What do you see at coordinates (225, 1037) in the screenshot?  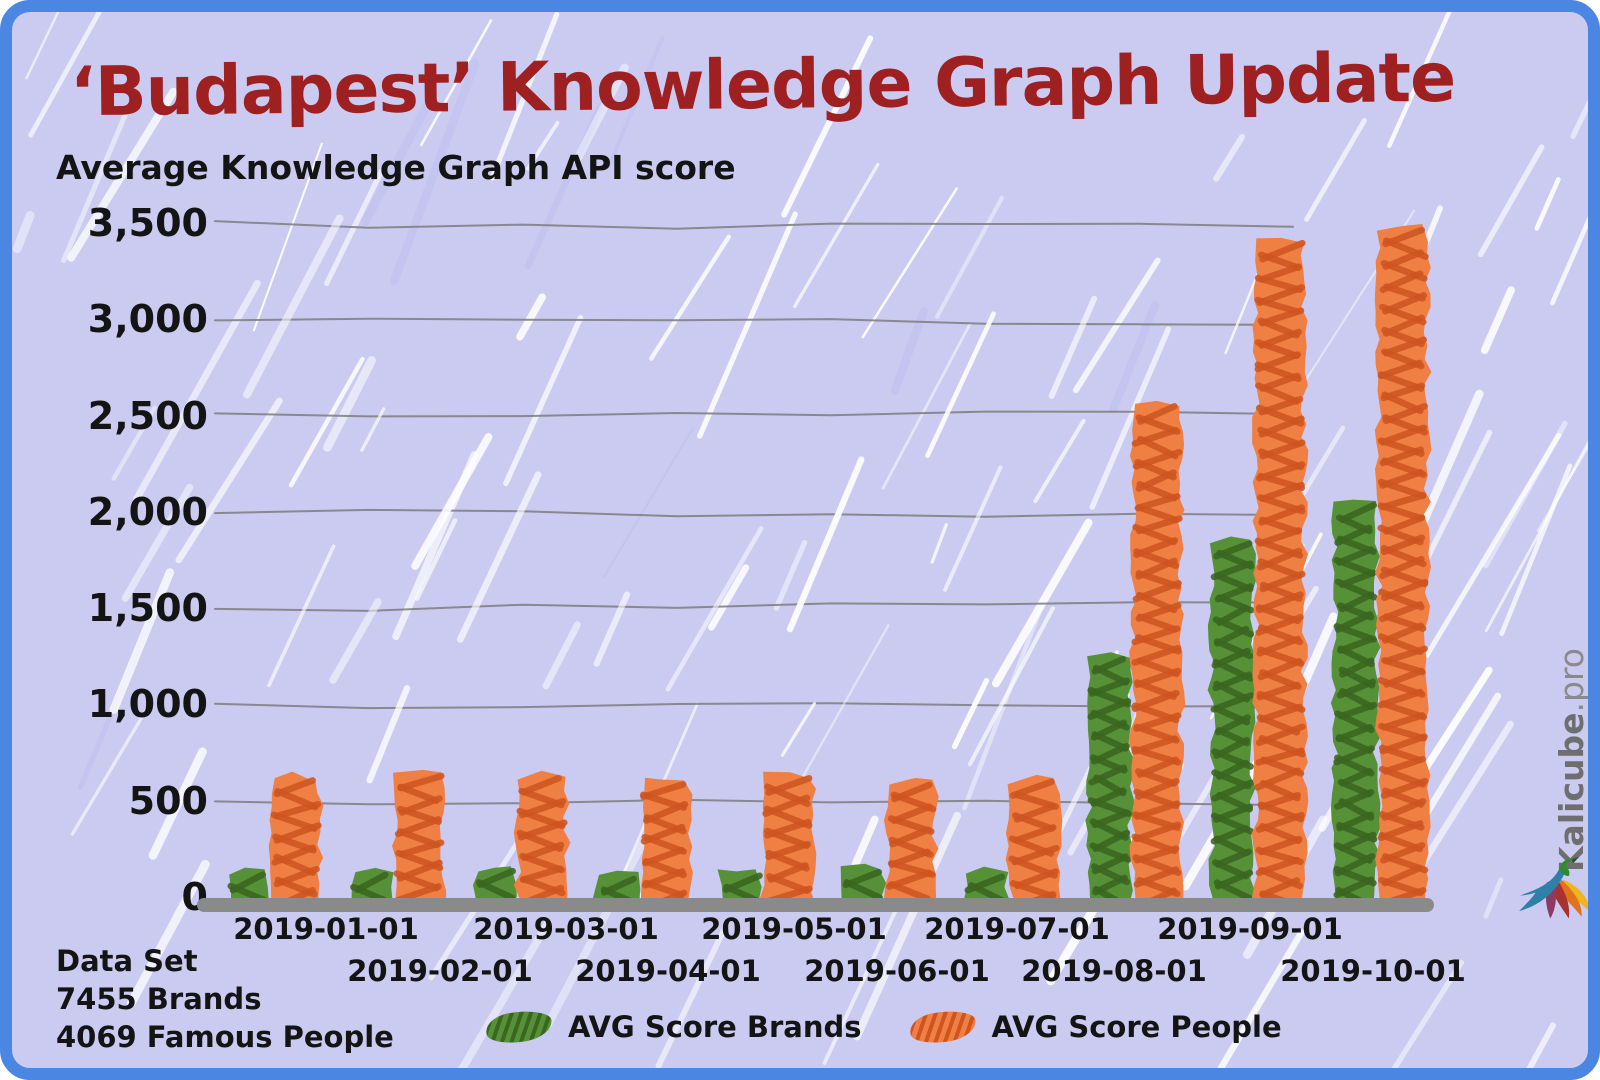 I see `dataset-people-count: 4069 Famous People` at bounding box center [225, 1037].